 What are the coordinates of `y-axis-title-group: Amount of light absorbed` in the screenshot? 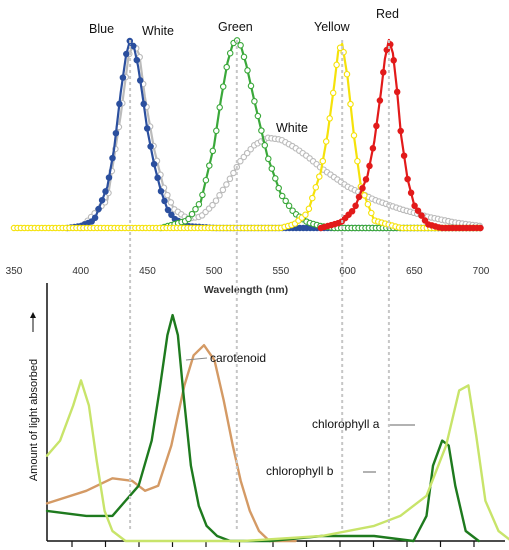 It's located at (34, 420).